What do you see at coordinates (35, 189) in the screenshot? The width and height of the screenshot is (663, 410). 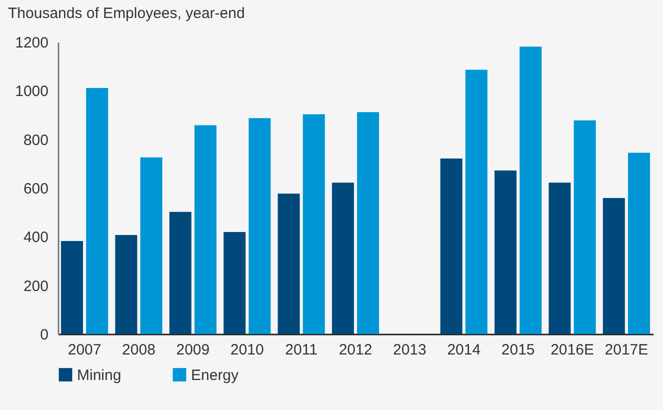 I see `y-tick-label: 600` at bounding box center [35, 189].